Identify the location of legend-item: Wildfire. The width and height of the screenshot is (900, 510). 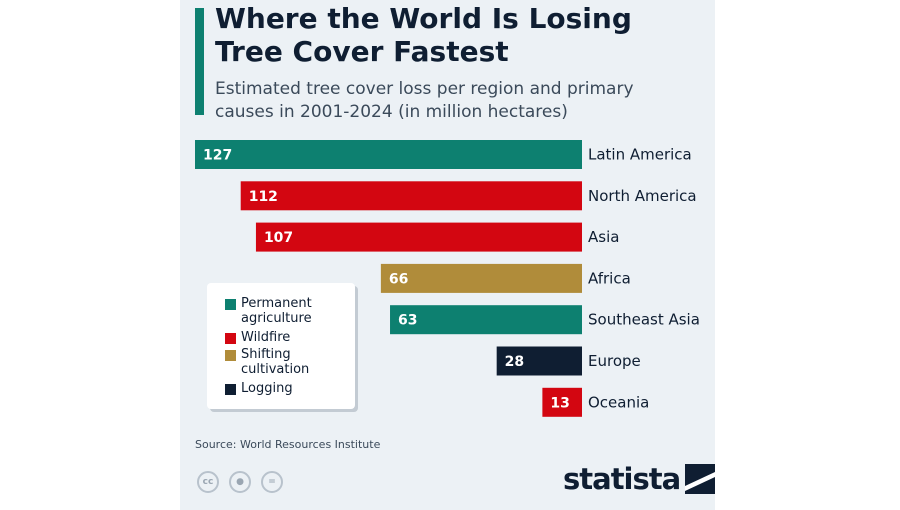
(283, 337).